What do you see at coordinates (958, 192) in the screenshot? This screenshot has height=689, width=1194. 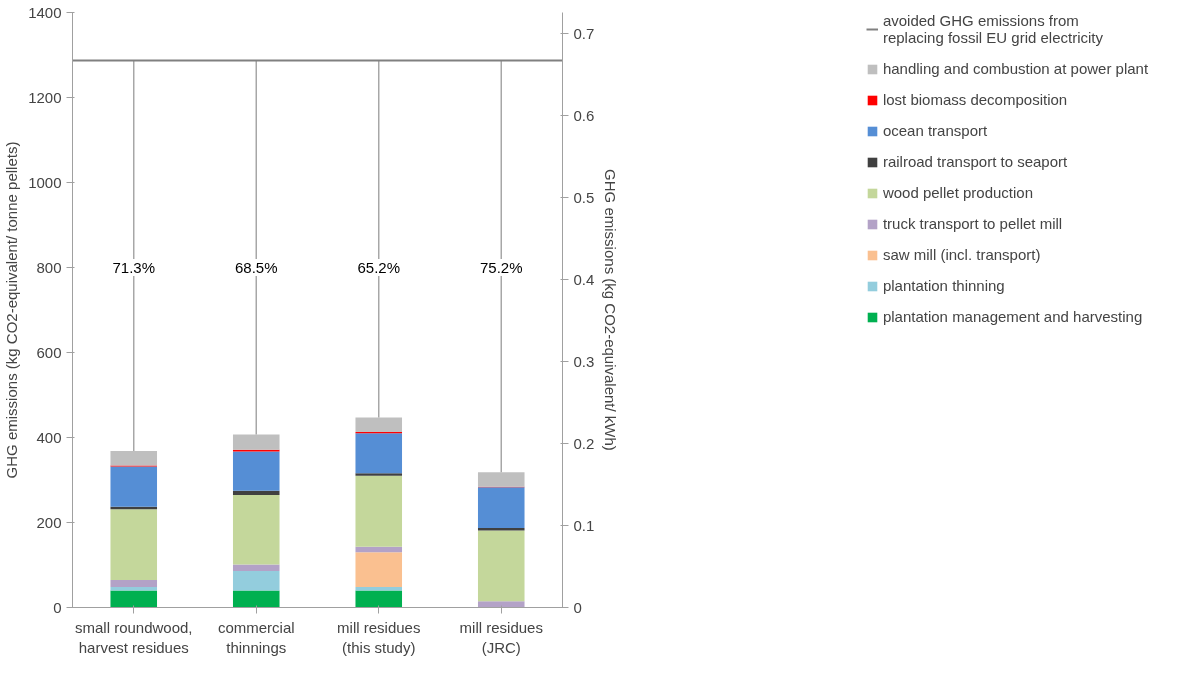 I see `legend-label: wood pellet production` at bounding box center [958, 192].